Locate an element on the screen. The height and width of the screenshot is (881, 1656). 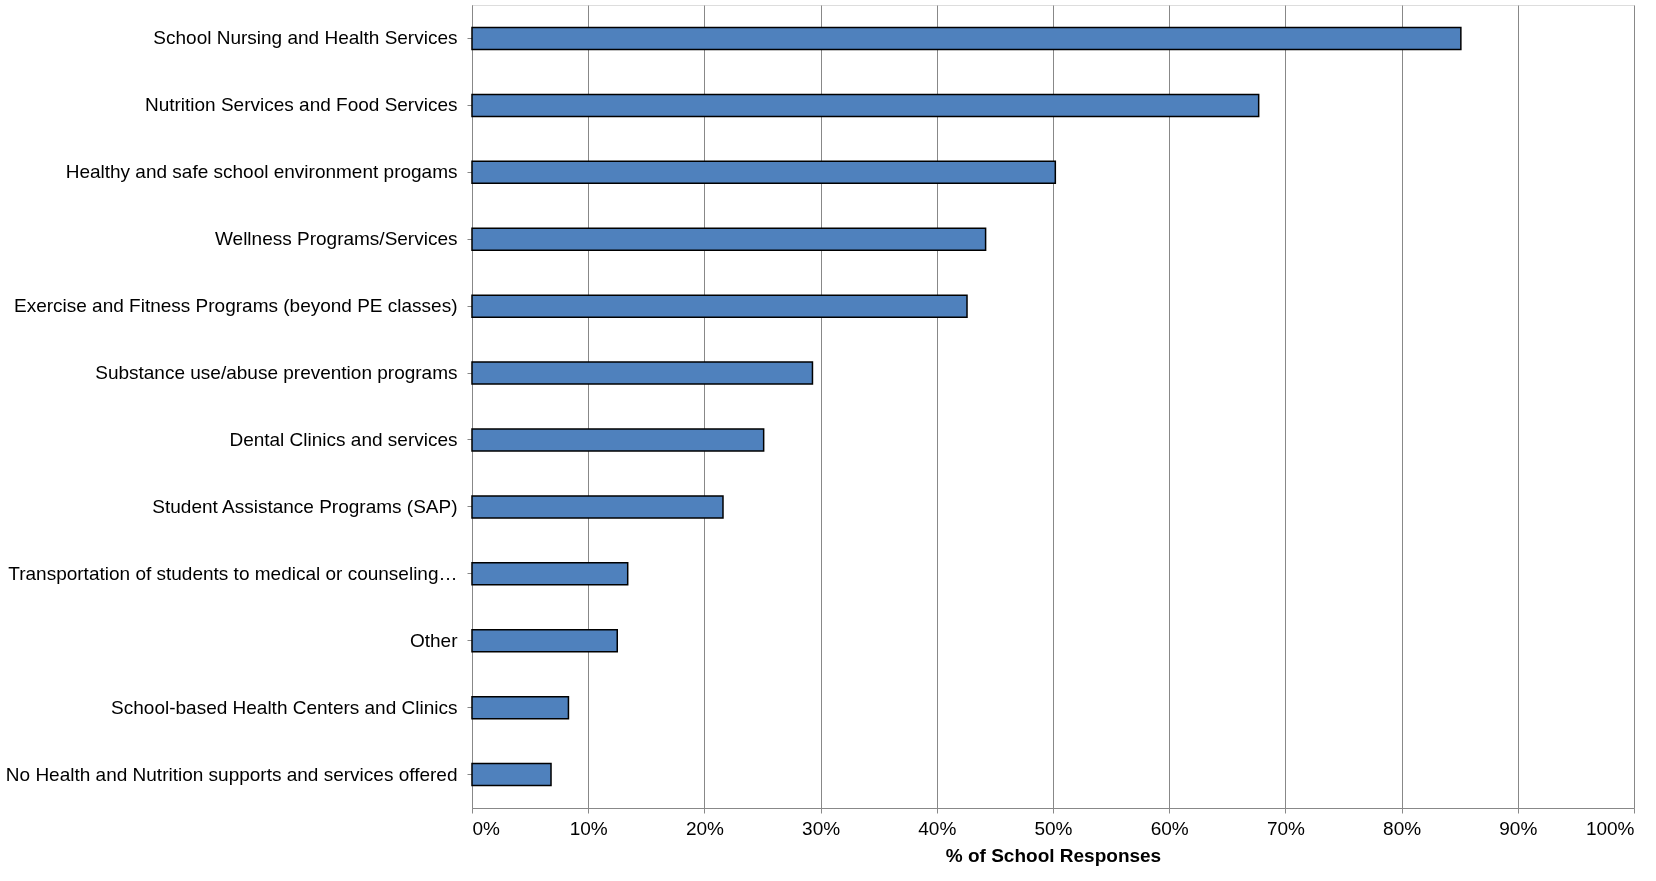
y-tick-label: Student Assistance Programs (SAP) is located at coordinates (305, 506).